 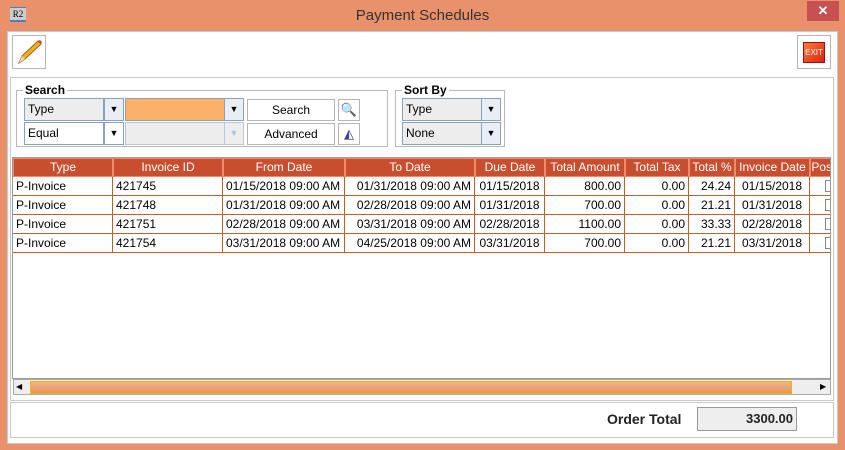 What do you see at coordinates (291, 134) in the screenshot?
I see `advanced-button: Advanced` at bounding box center [291, 134].